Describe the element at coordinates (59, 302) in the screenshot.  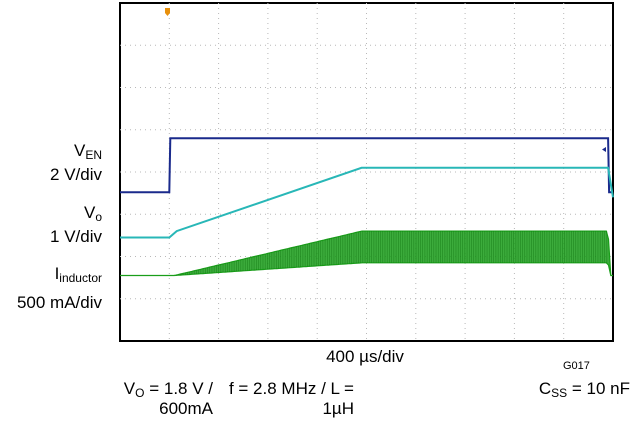
I see `inductor-scale-label: 500 mA/div` at that location.